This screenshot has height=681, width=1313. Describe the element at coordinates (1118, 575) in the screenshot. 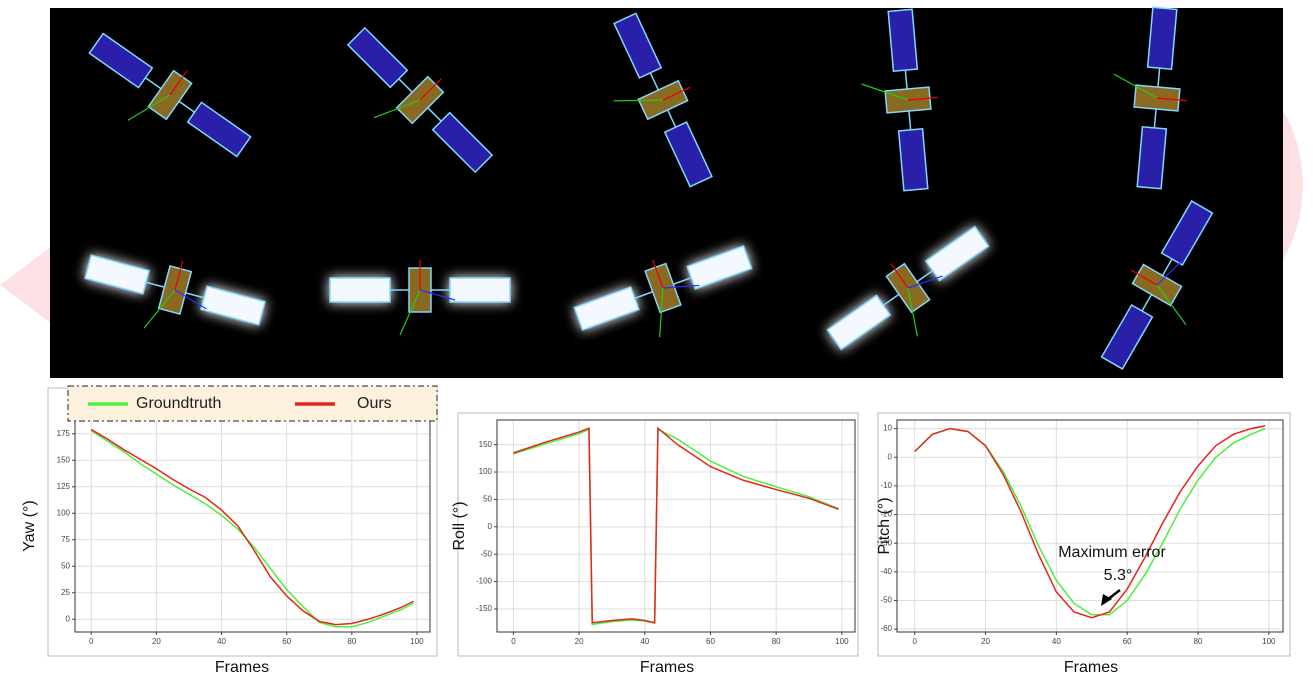

I see `annotation: 5.3°` at that location.